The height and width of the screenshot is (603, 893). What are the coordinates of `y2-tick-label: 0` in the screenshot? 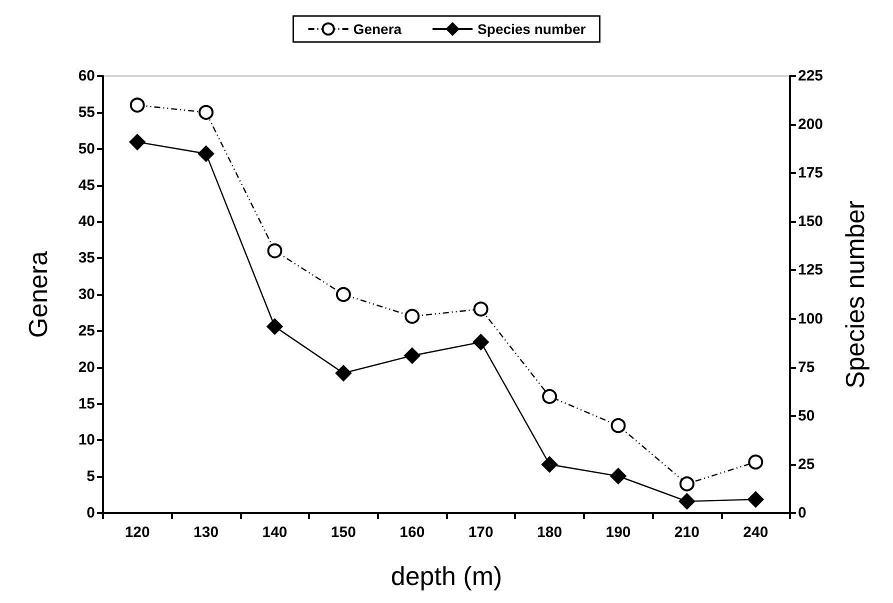 It's located at (802, 513).